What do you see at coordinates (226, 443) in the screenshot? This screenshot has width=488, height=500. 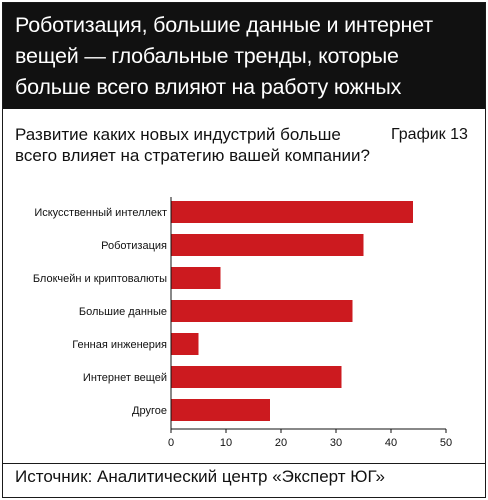 I see `x-tick-label: 10` at bounding box center [226, 443].